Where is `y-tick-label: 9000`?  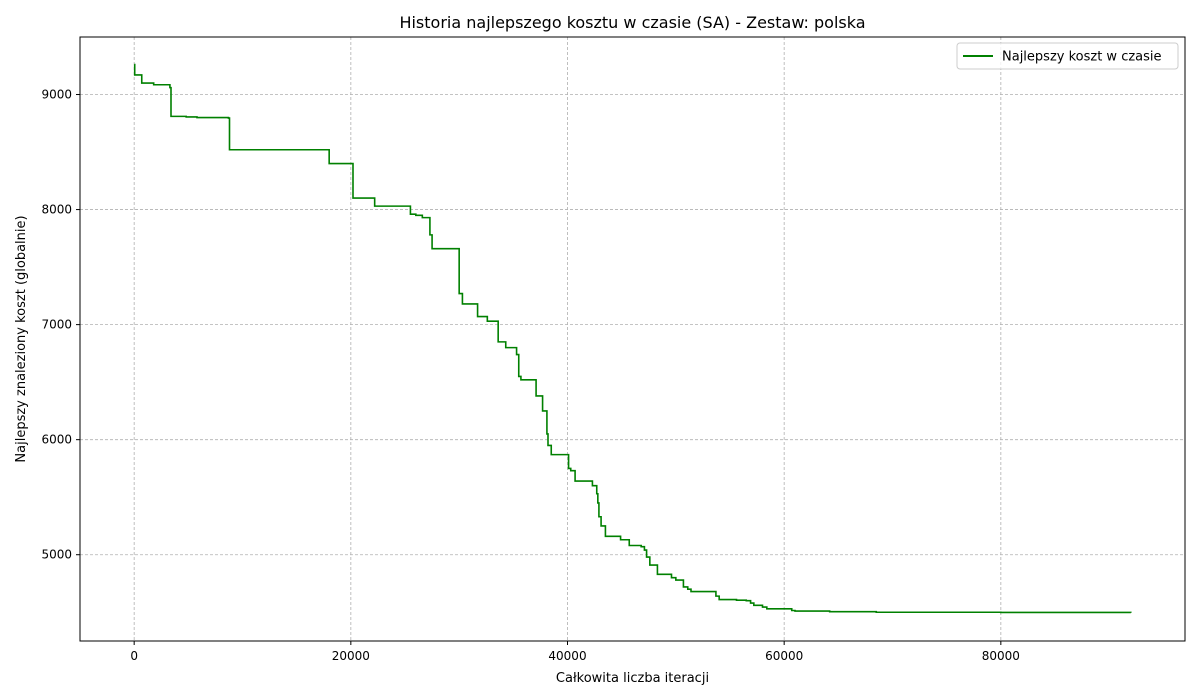
y-tick-label: 9000 is located at coordinates (56, 95).